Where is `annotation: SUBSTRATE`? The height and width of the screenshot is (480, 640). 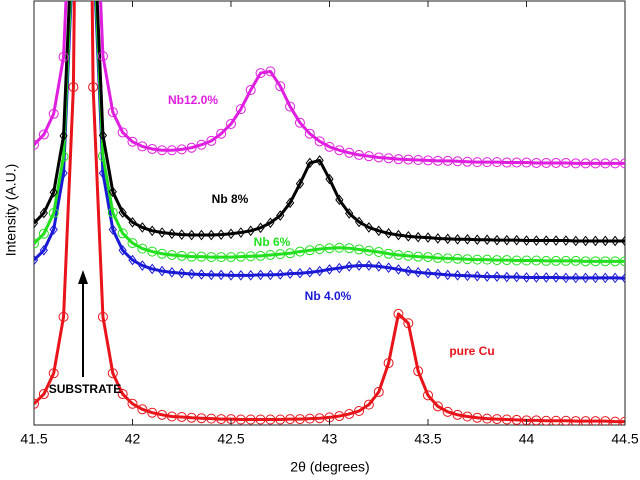
annotation: SUBSTRATE is located at coordinates (85, 389).